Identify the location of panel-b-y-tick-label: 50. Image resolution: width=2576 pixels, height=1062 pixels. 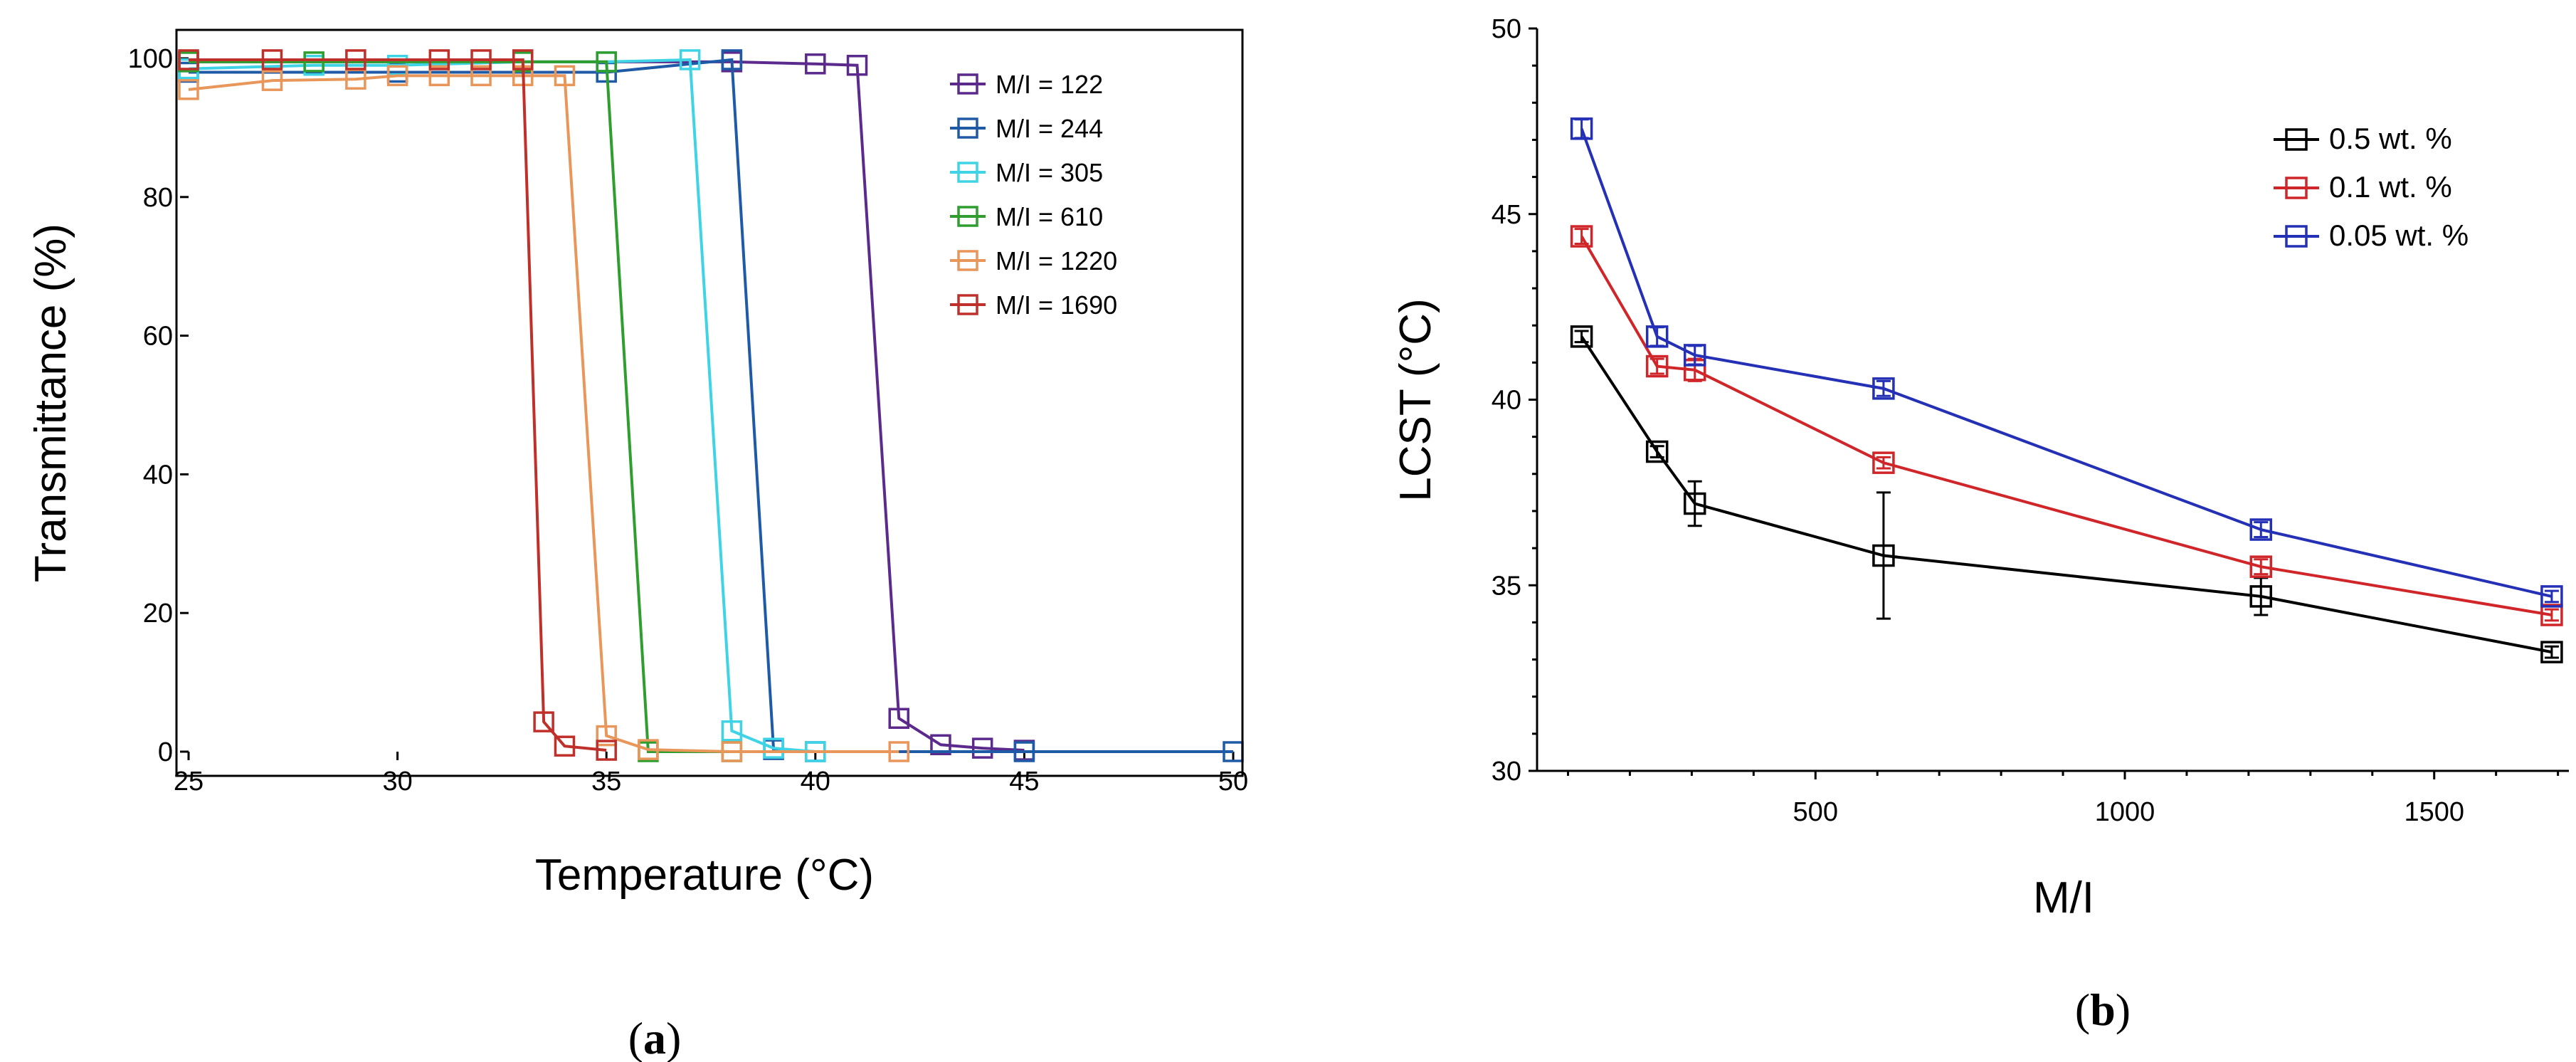
(1507, 29).